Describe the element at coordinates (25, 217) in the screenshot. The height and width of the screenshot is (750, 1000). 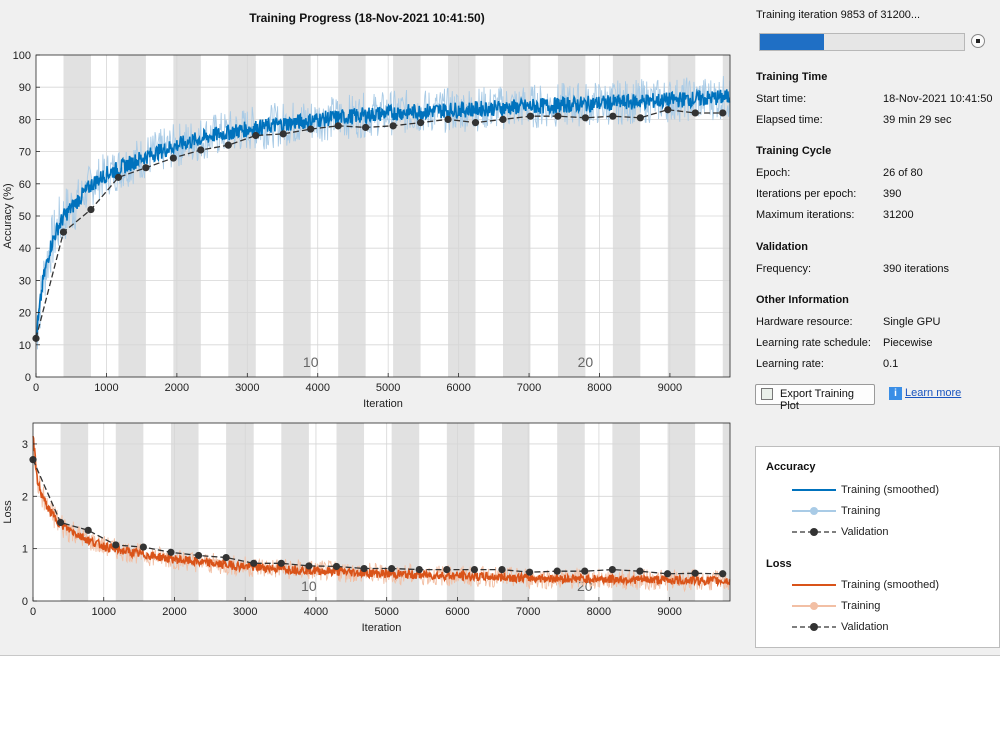
I see `accuracy-ytick-label-50: 50` at that location.